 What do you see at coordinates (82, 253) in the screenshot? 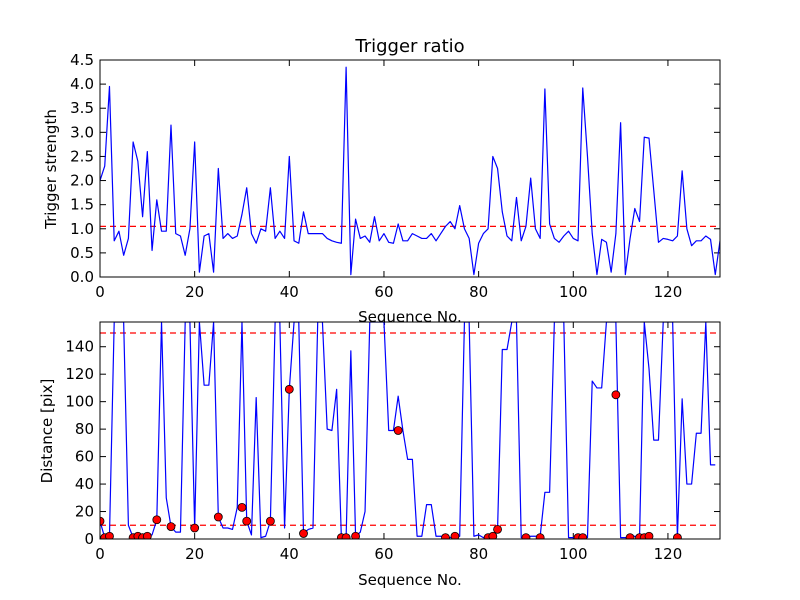
I see `y-tick-label: 0.5` at bounding box center [82, 253].